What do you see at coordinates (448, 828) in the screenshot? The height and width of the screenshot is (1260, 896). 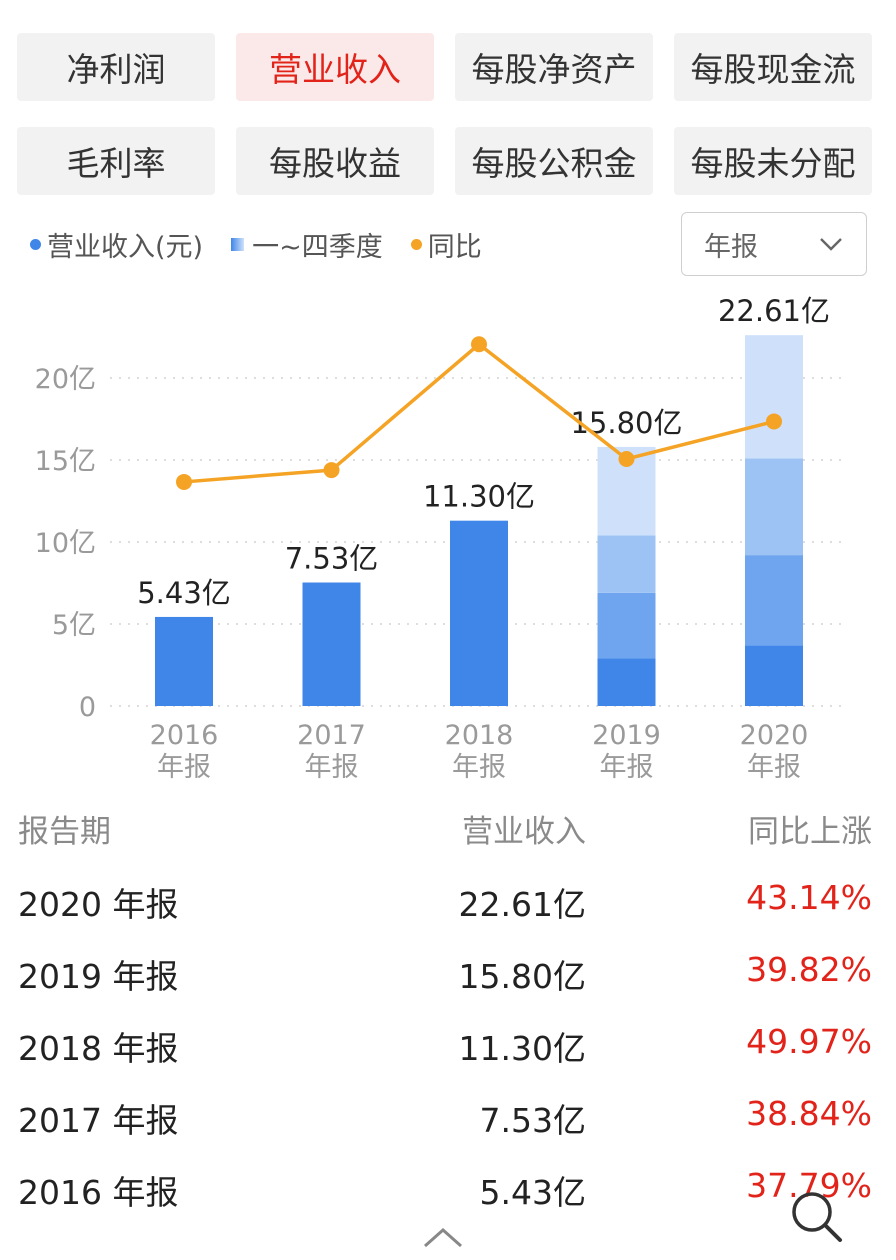 I see `table-header: 报告期 营业收入 同比上涨` at bounding box center [448, 828].